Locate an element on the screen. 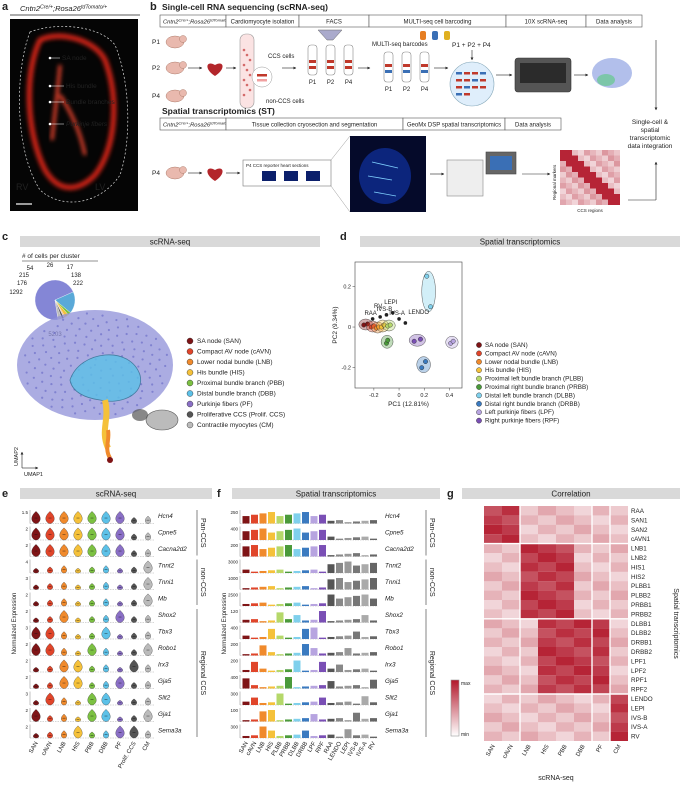  row-label: PLBB2 is located at coordinates (641, 596).